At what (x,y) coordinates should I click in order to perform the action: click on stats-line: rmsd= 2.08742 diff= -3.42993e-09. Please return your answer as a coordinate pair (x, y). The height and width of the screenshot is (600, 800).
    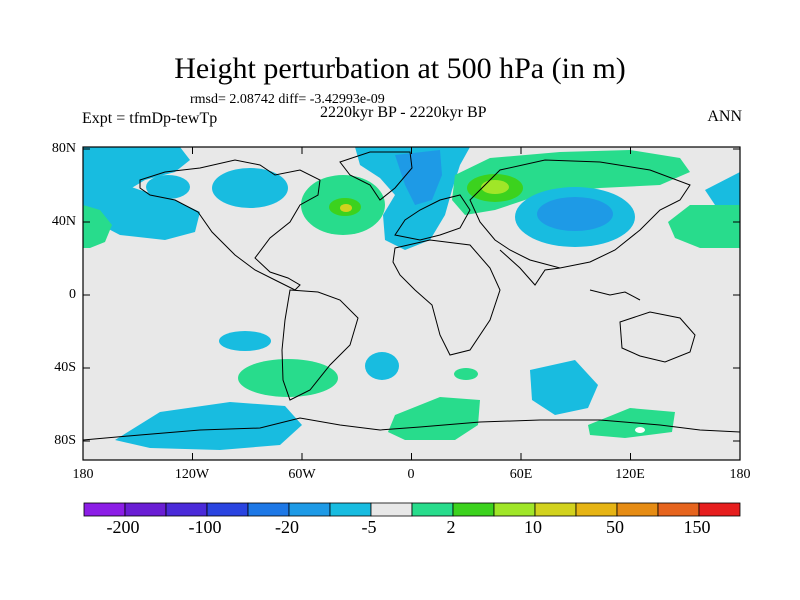
    Looking at the image, I should click on (287, 99).